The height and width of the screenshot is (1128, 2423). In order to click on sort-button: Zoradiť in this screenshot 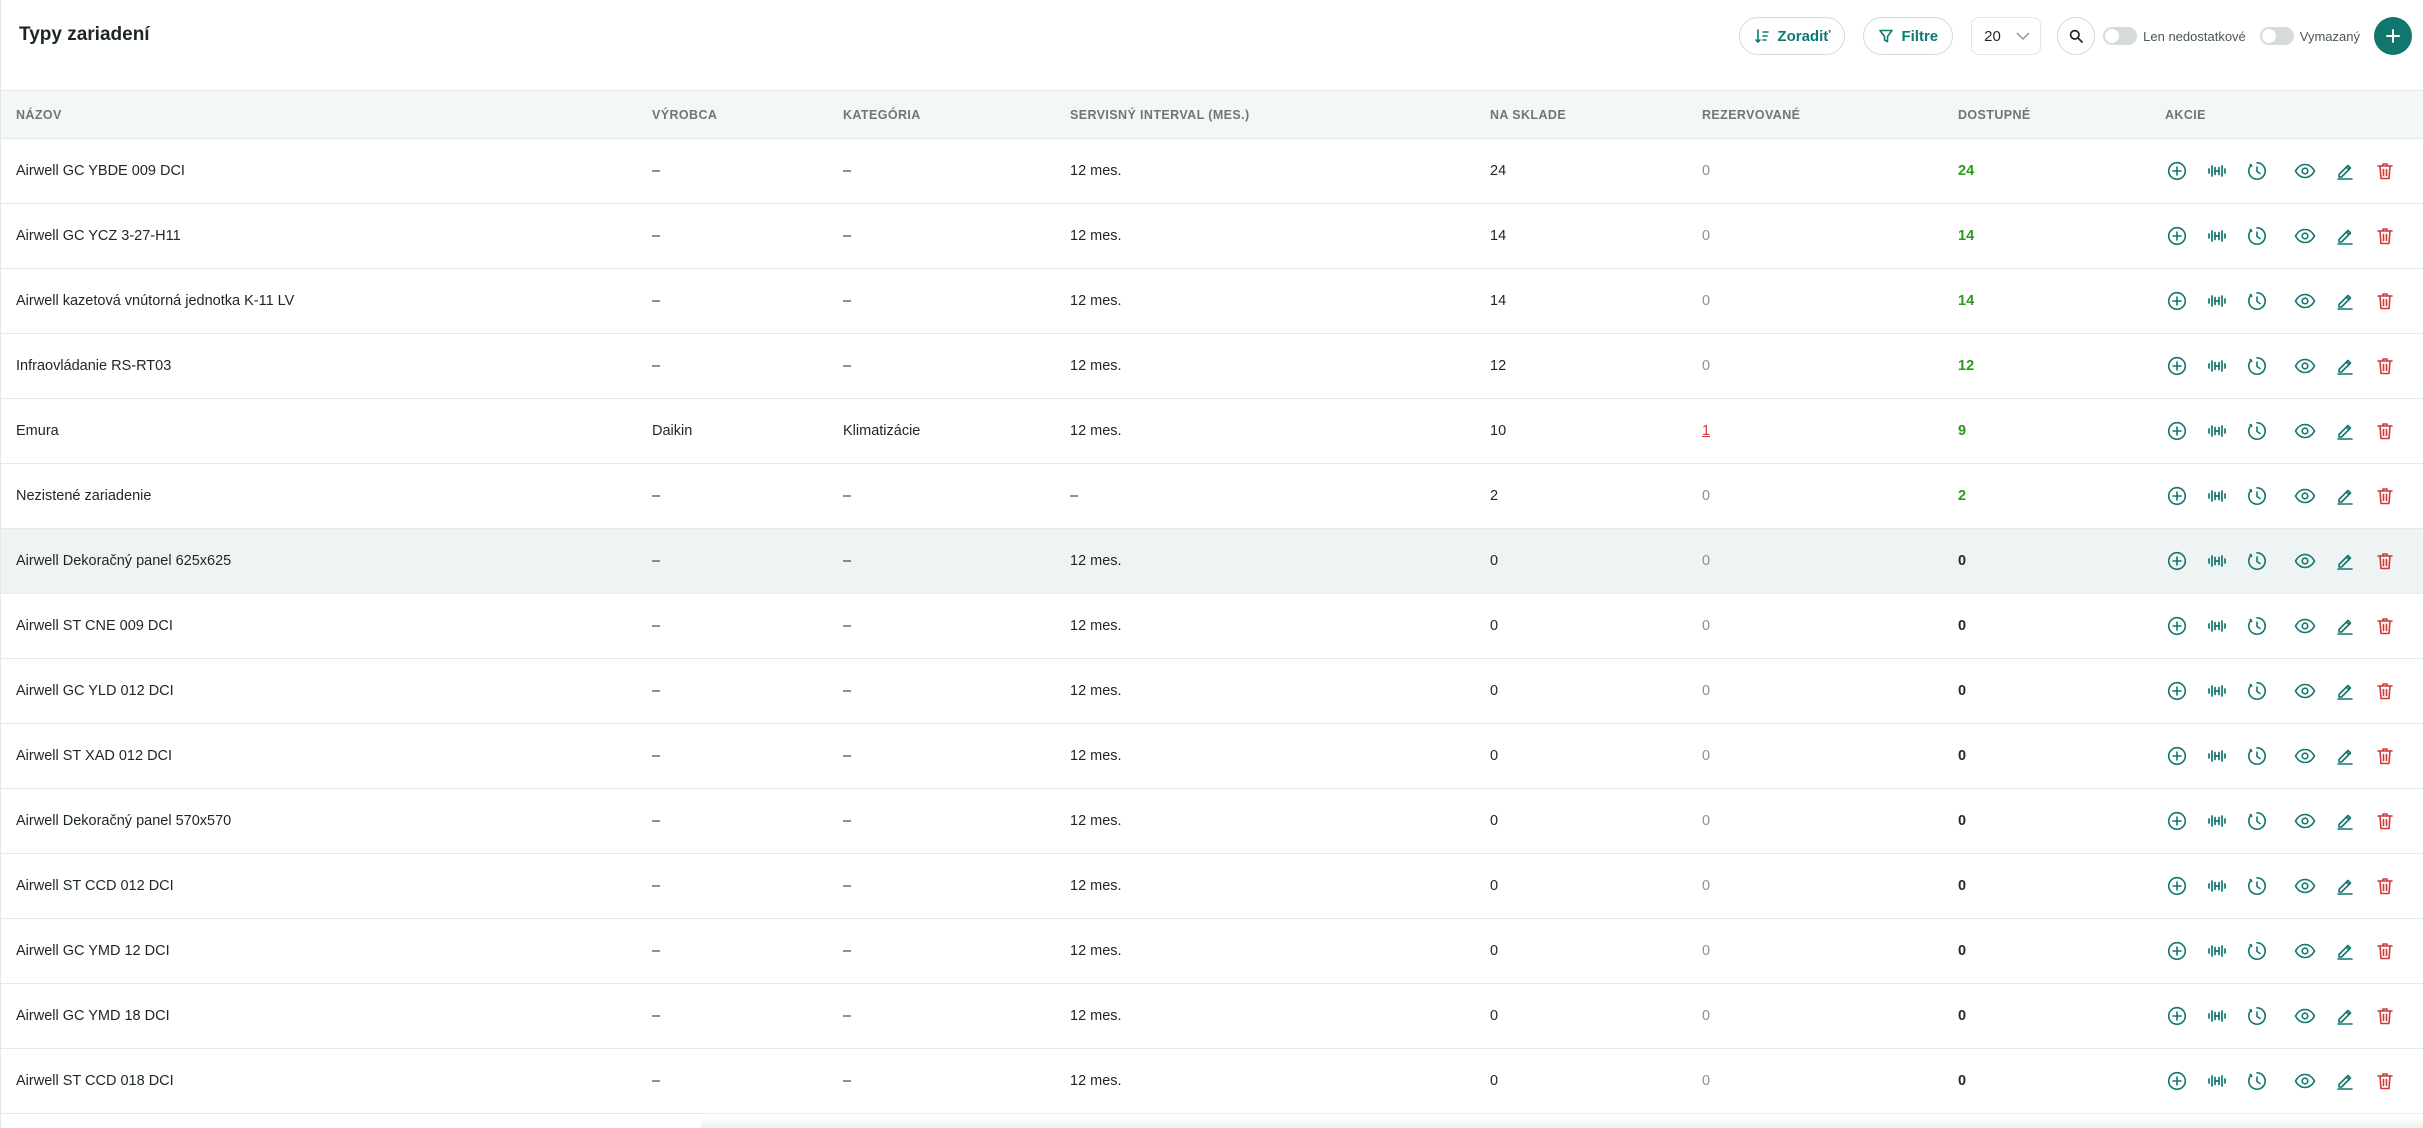, I will do `click(1792, 36)`.